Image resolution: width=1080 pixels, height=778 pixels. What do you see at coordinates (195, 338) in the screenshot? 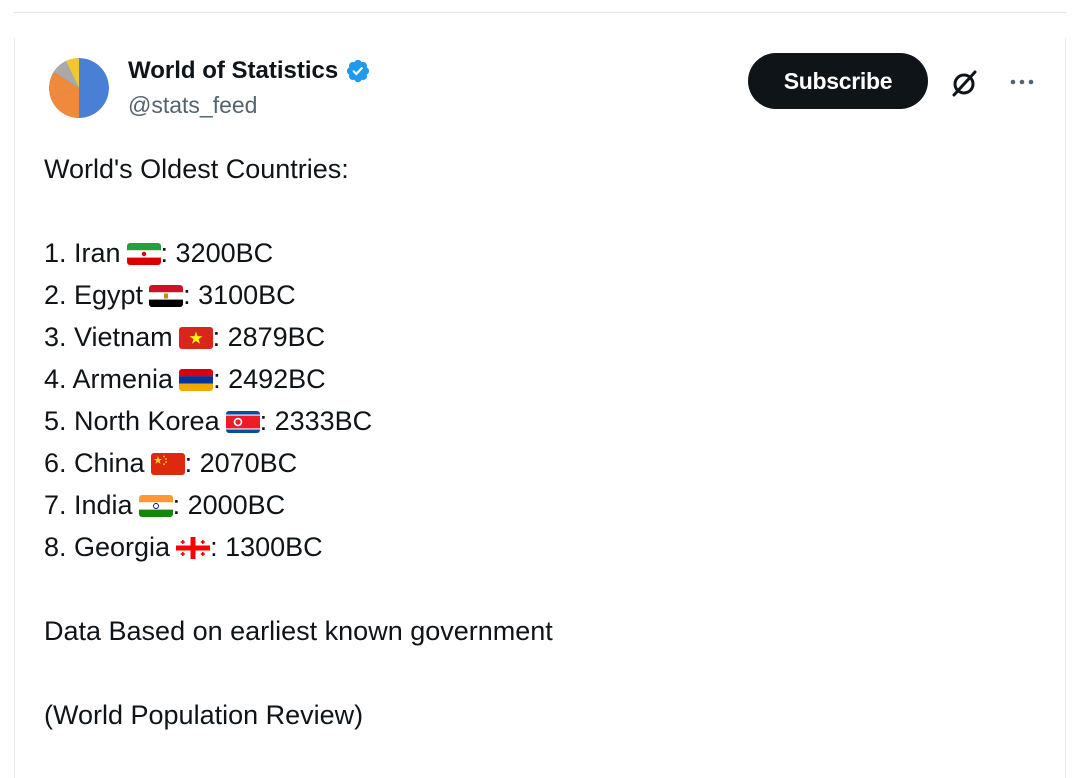
I see `vietnam-flag-icon` at bounding box center [195, 338].